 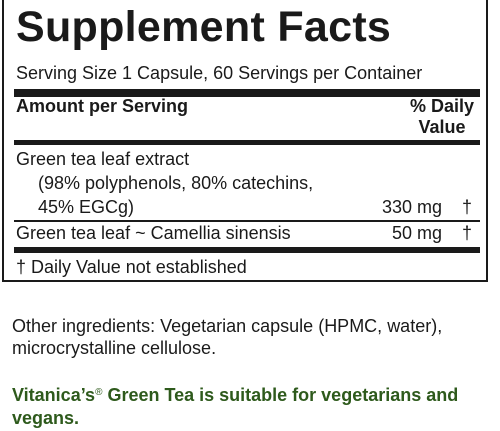 What do you see at coordinates (102, 106) in the screenshot?
I see `amount-per-serving-header: Amount per Serving` at bounding box center [102, 106].